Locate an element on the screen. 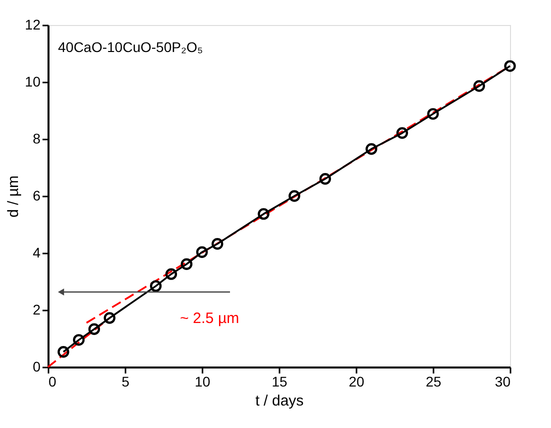 This screenshot has height=428, width=551. annotation: 40CaO-10CuO-50P₂O₅ is located at coordinates (130, 47).